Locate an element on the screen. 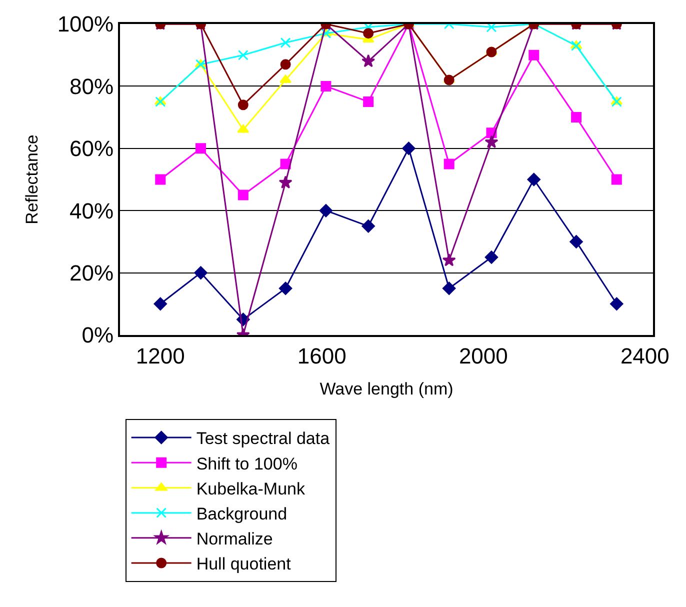  legend-label: Test spectral data is located at coordinates (263, 438).